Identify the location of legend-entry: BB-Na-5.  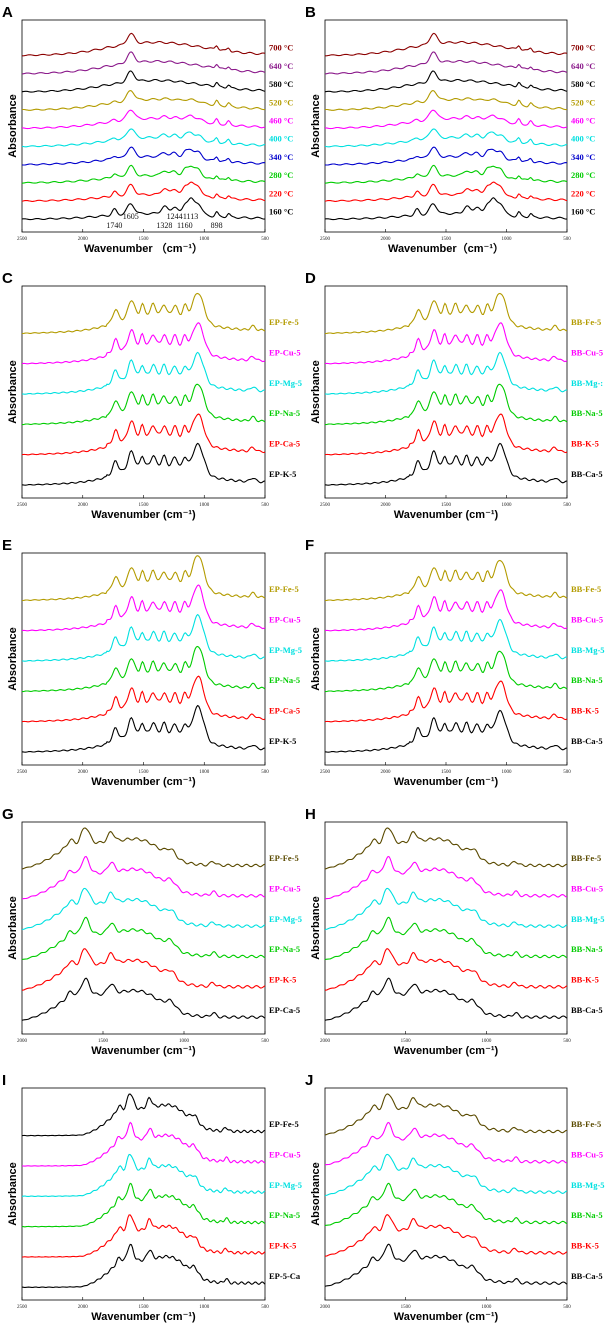
(587, 680).